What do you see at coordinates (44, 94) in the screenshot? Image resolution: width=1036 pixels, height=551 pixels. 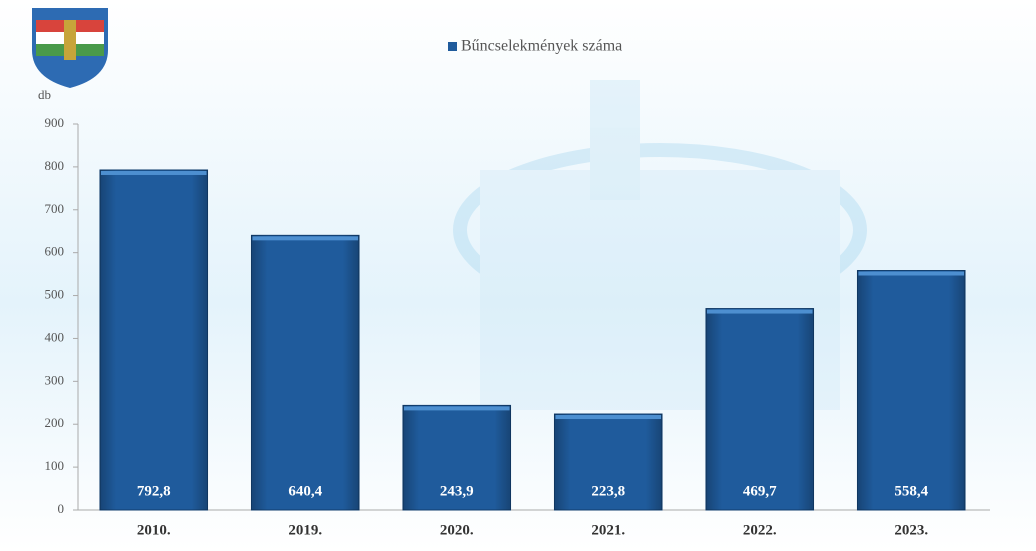 I see `y-axis-label: db` at bounding box center [44, 94].